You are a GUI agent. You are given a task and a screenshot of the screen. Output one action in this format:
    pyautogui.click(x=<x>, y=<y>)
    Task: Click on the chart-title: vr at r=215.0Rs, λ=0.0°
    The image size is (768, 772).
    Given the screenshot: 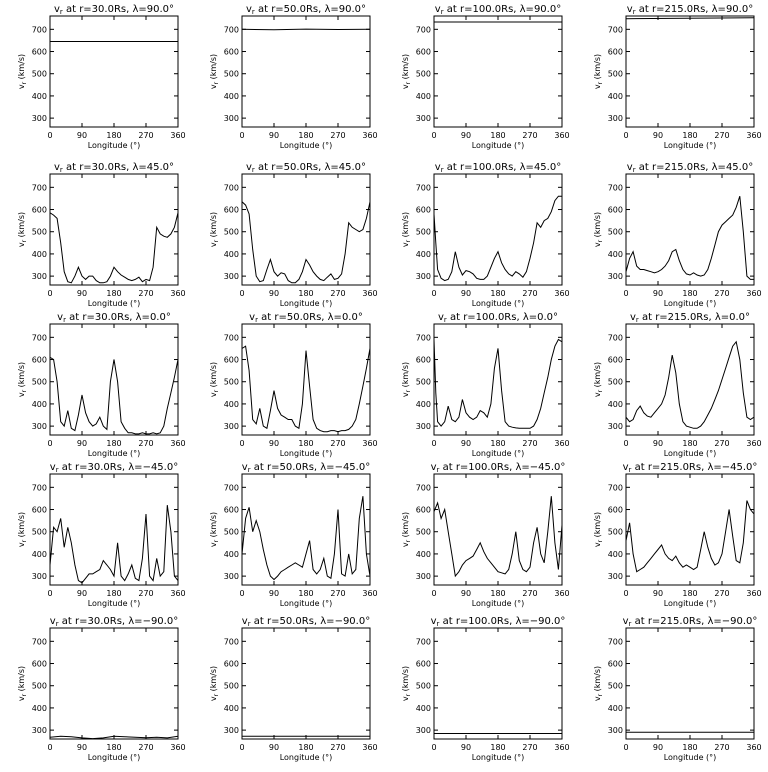 What is the action you would take?
    pyautogui.click(x=690, y=318)
    